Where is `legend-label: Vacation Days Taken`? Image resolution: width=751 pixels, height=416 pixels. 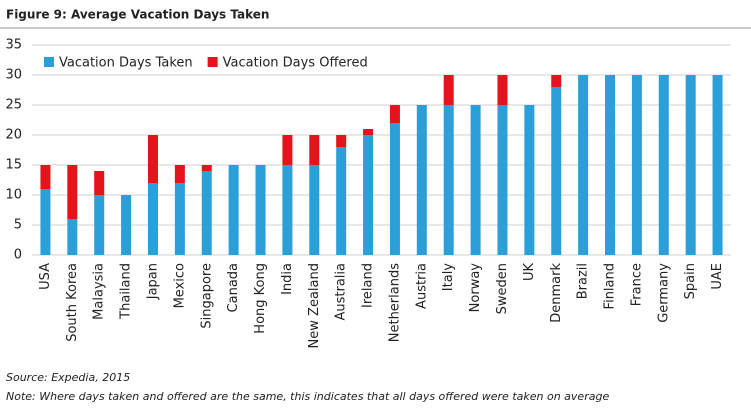 legend-label: Vacation Days Taken is located at coordinates (126, 63).